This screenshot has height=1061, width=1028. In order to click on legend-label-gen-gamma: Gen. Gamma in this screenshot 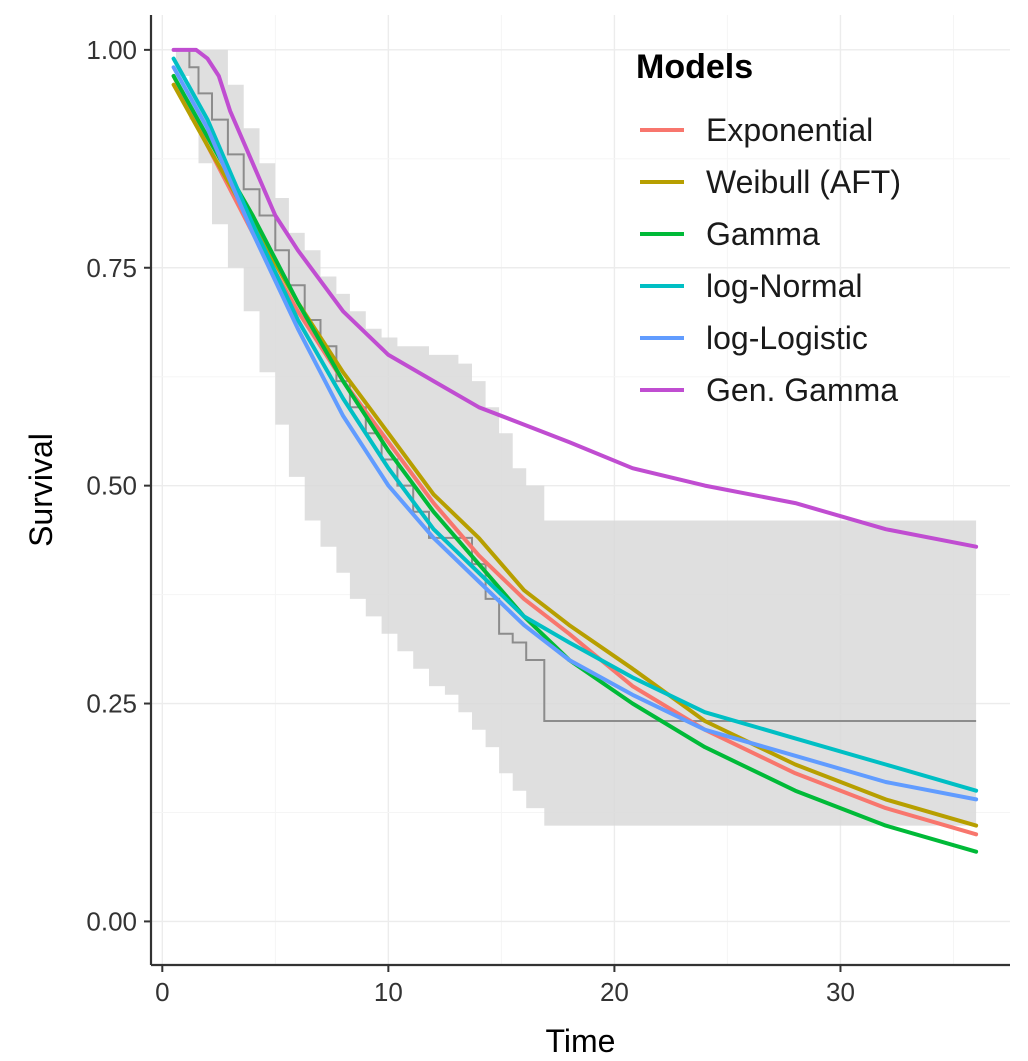, I will do `click(802, 390)`.